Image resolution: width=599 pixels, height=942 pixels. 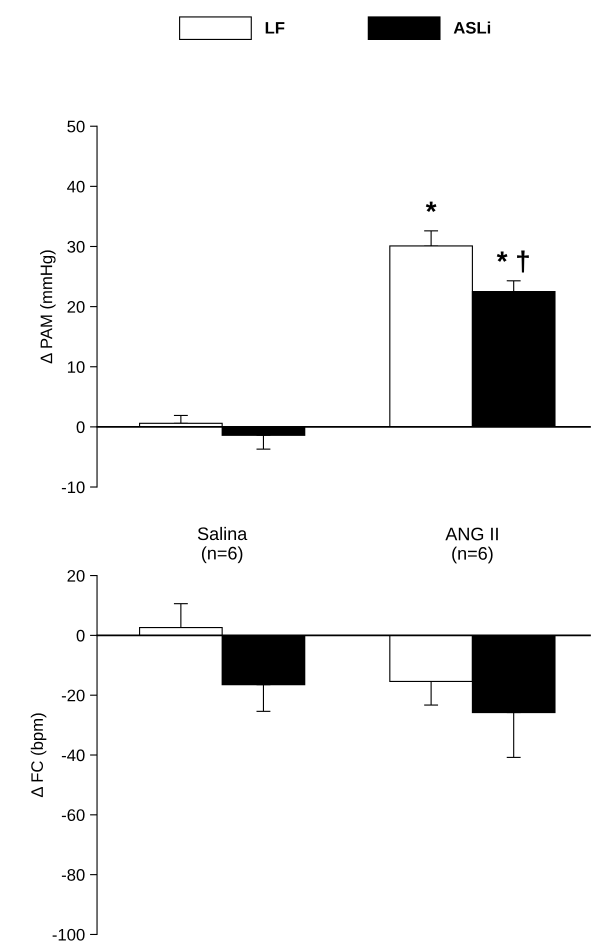 What do you see at coordinates (431, 207) in the screenshot?
I see `annotation: *` at bounding box center [431, 207].